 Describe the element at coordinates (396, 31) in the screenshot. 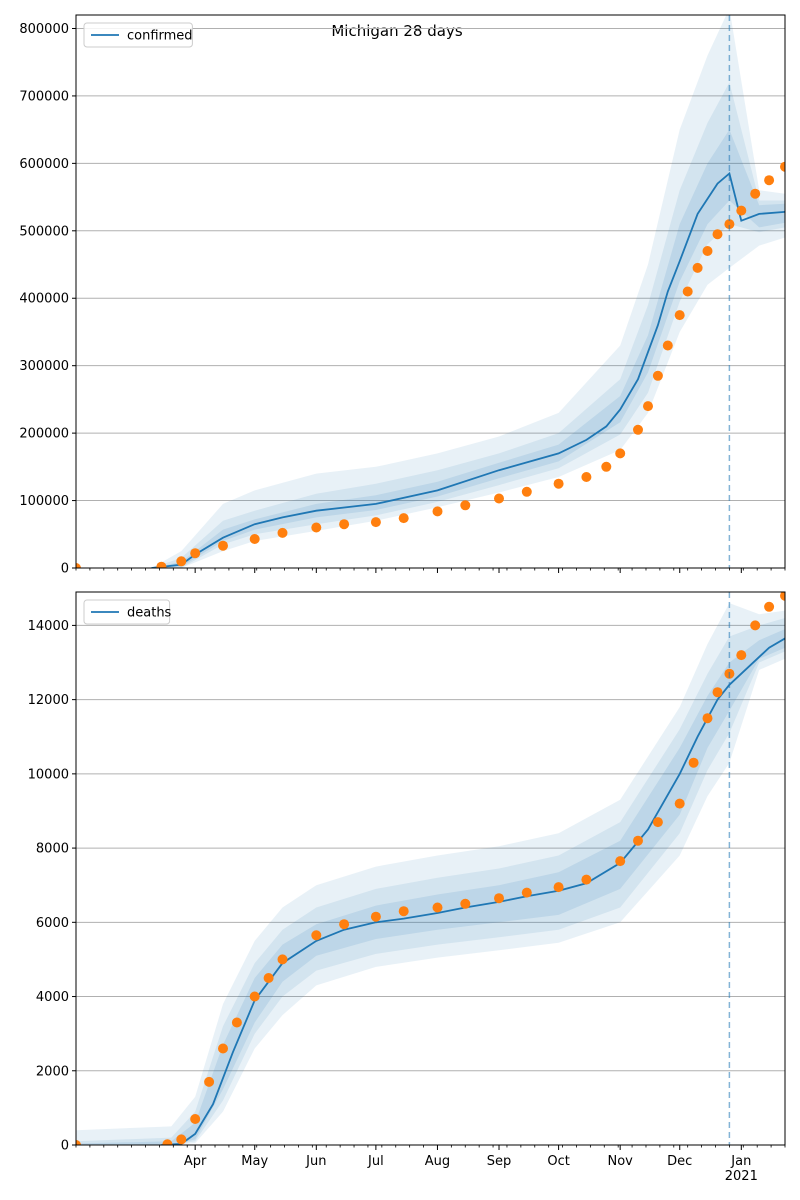

I see `figure-title: Michigan 28 days` at that location.